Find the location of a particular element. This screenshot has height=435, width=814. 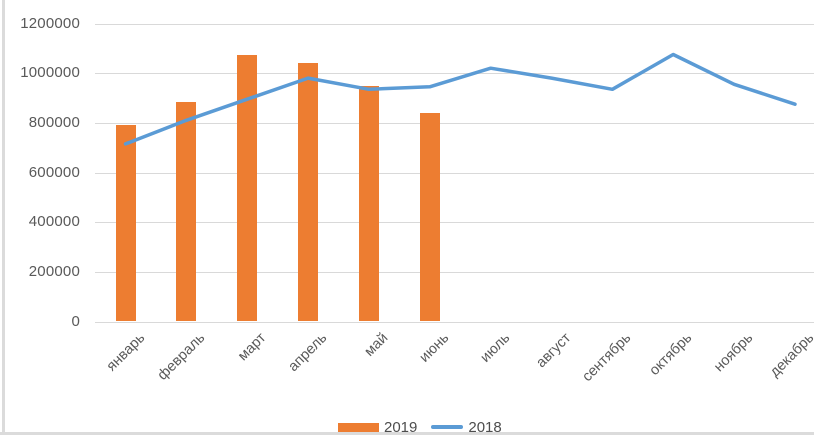

legend-label: 2018 is located at coordinates (485, 426).